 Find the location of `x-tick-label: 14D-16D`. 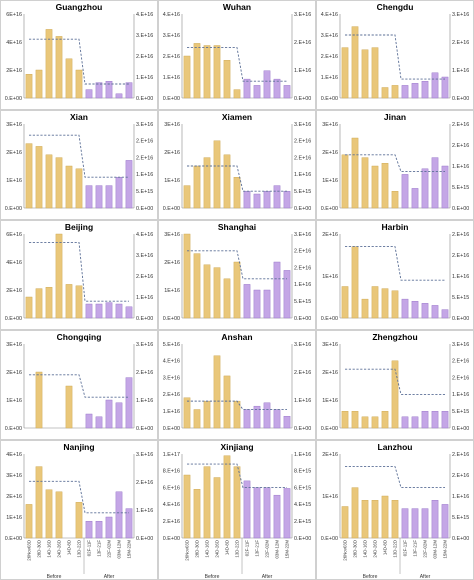

x-tick-label: 14D-16D is located at coordinates (207, 549).